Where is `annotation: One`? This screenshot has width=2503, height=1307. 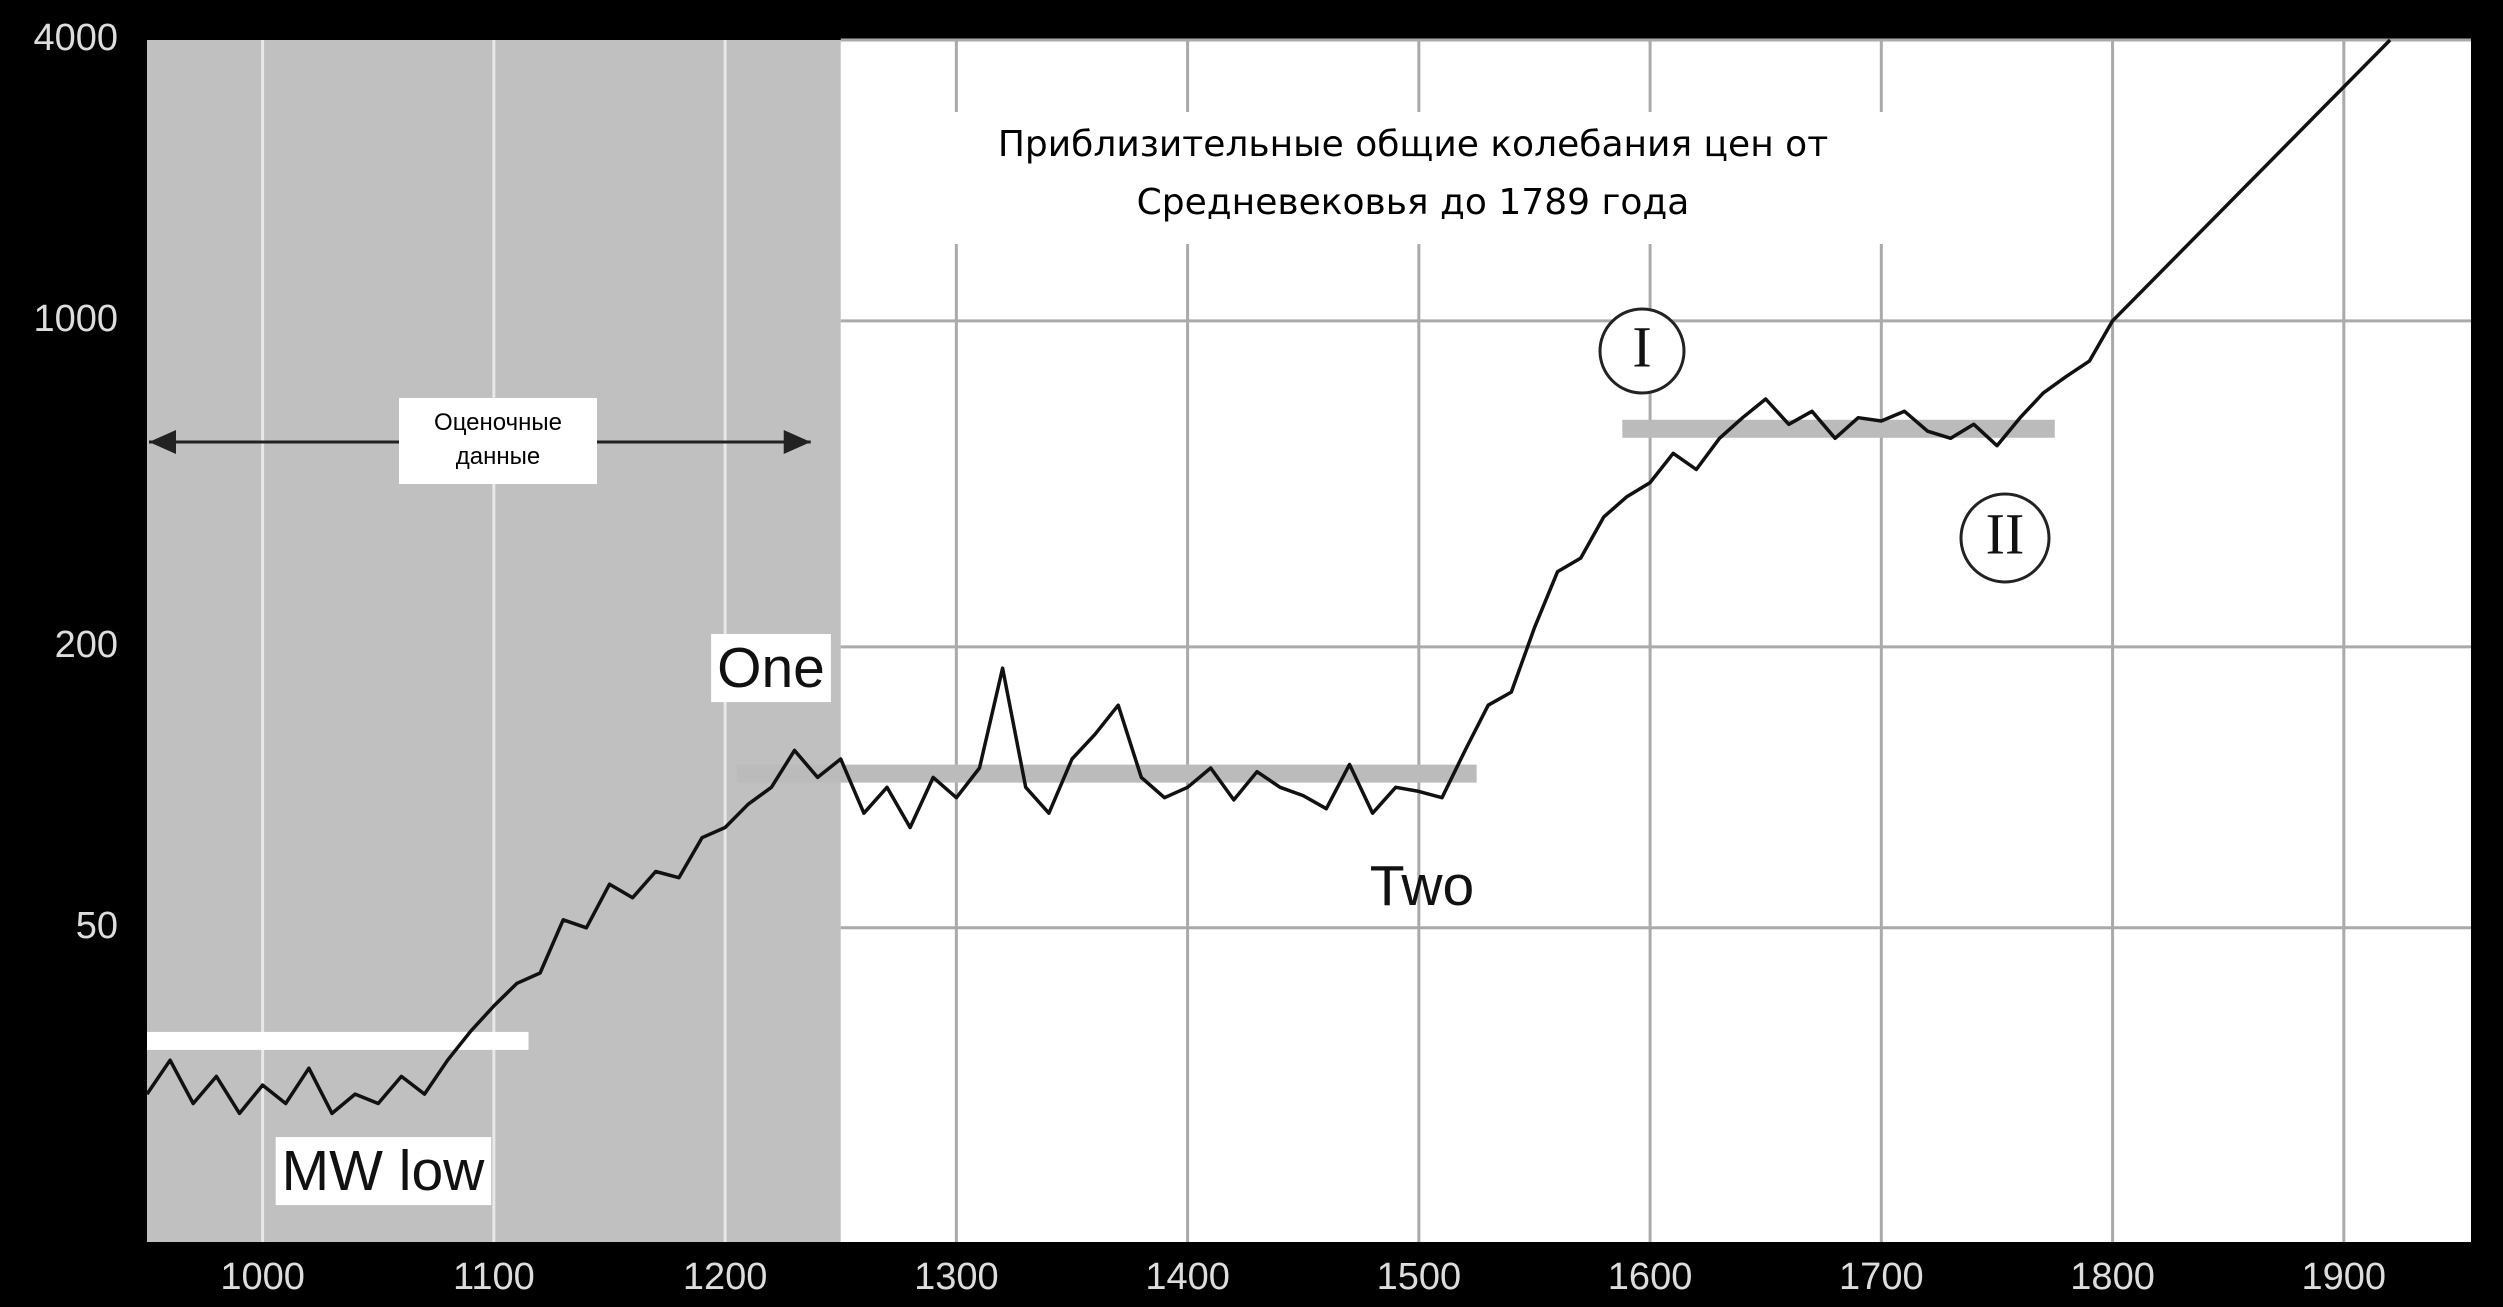 annotation: One is located at coordinates (771, 668).